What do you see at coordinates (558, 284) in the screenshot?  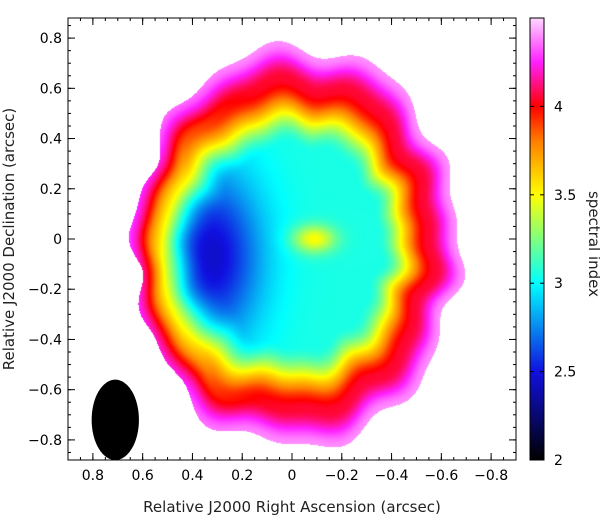 I see `colorbar-tick-label: 3` at bounding box center [558, 284].